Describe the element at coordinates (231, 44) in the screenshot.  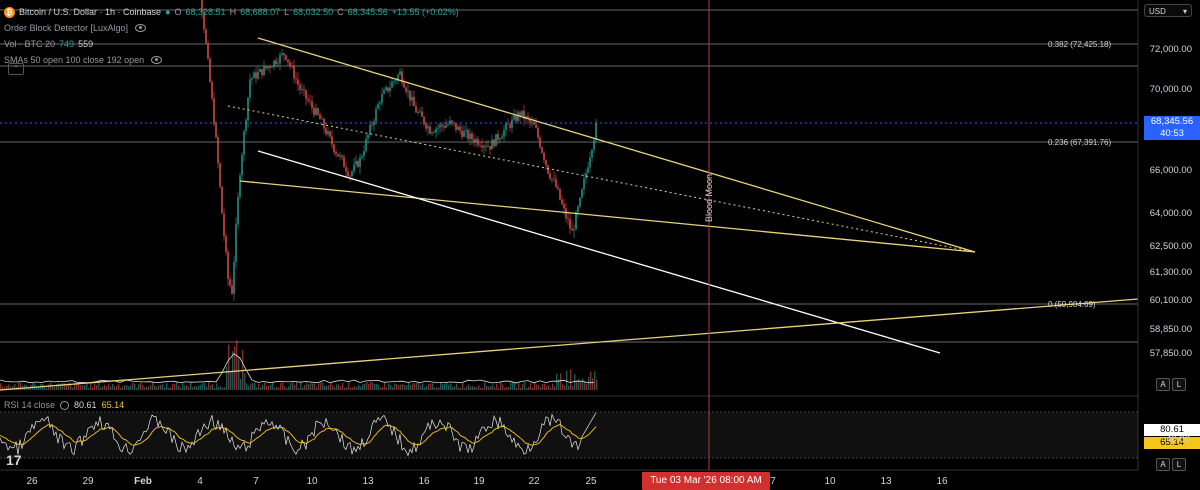
I see `indicator-volume: Vol · BTC 20 749 559` at that location.